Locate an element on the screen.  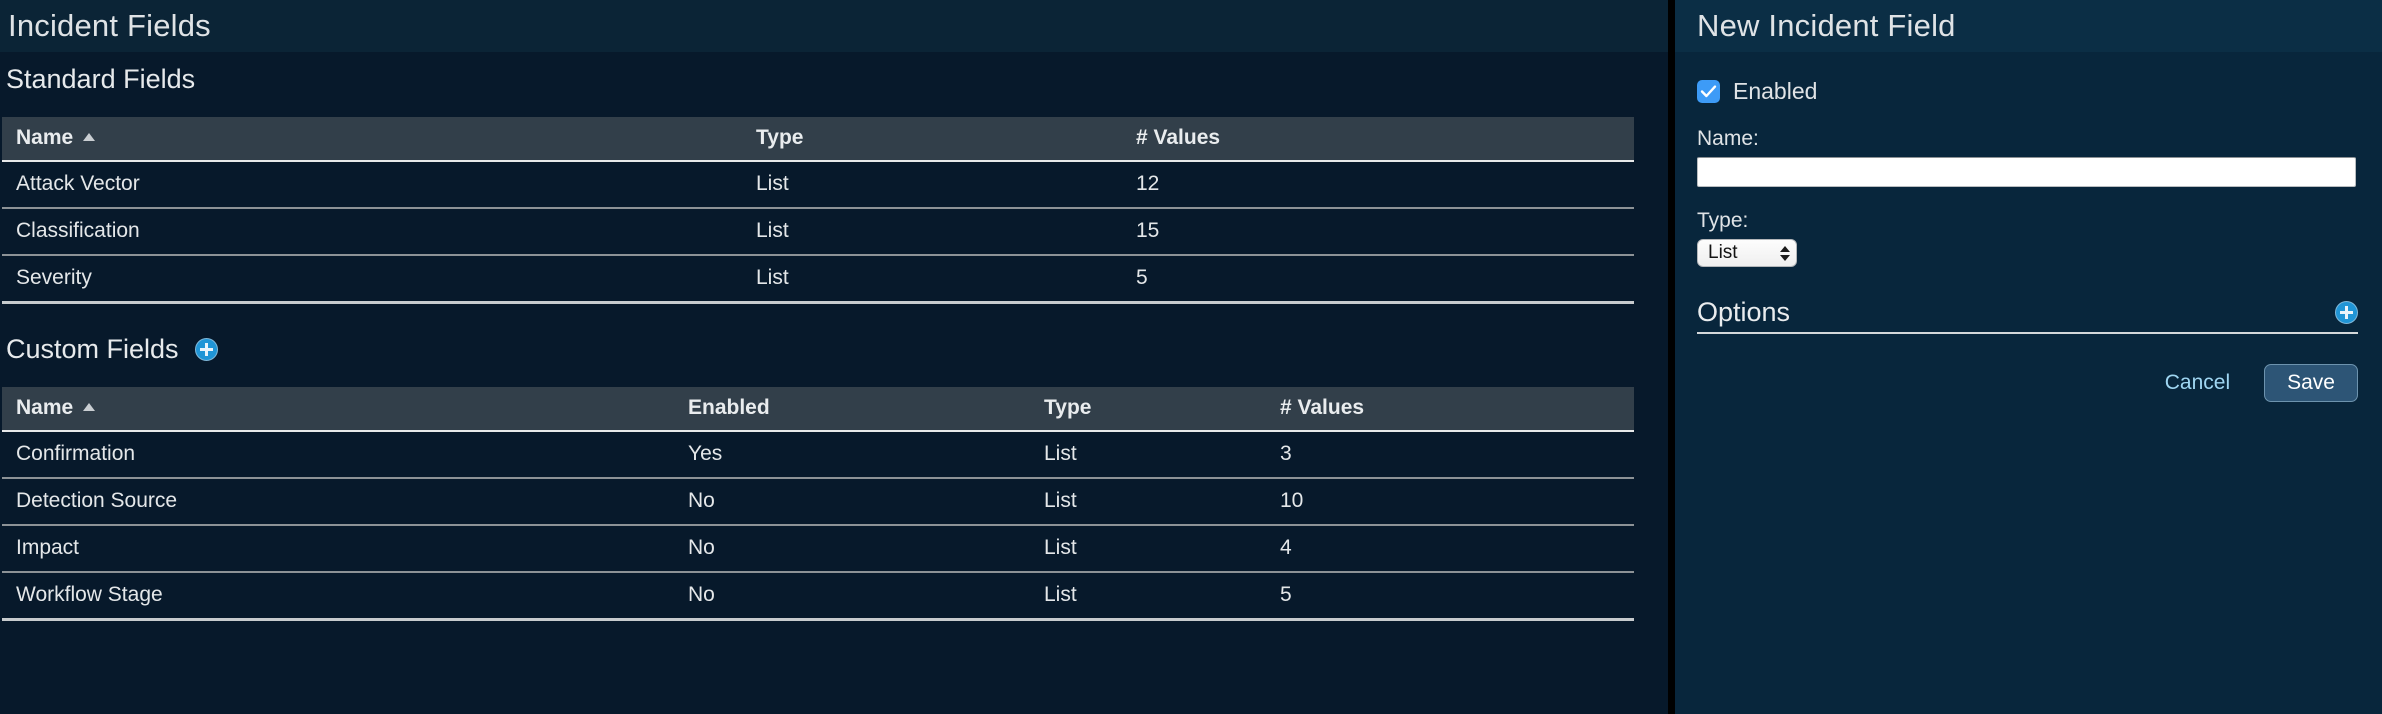
enabled-checkbox is located at coordinates (1708, 91).